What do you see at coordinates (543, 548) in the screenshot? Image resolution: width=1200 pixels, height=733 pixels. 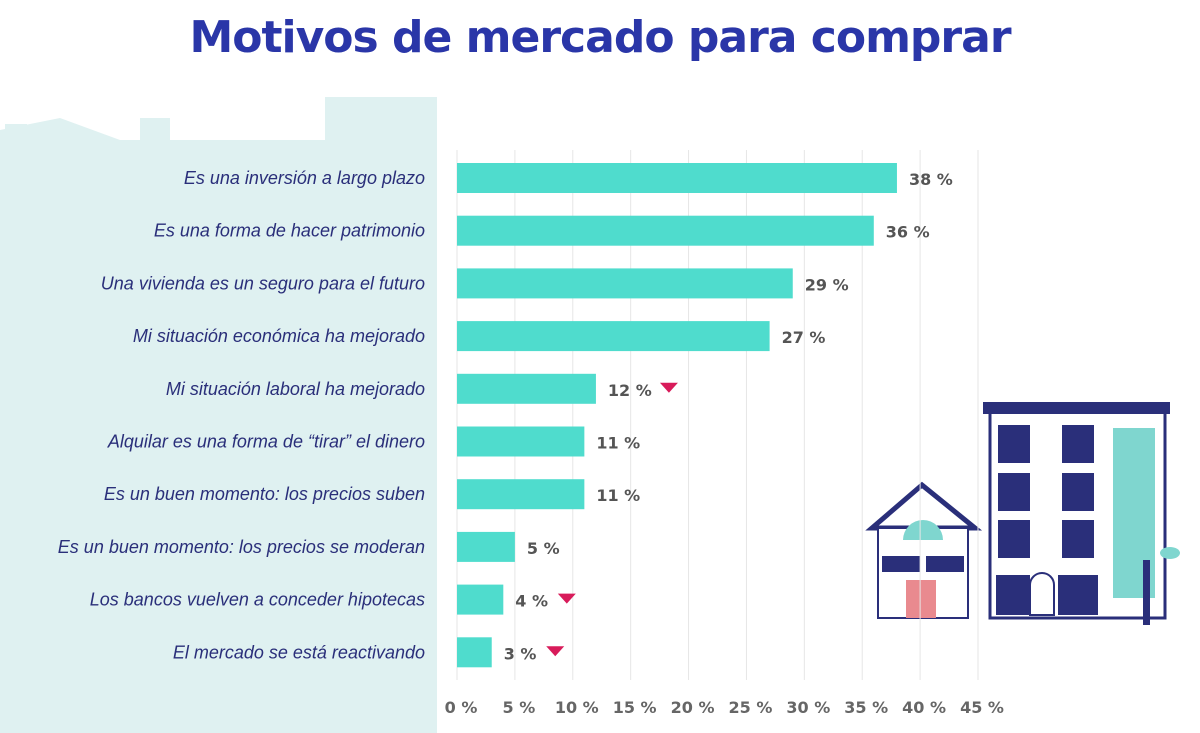 I see `data-label: 5 %` at bounding box center [543, 548].